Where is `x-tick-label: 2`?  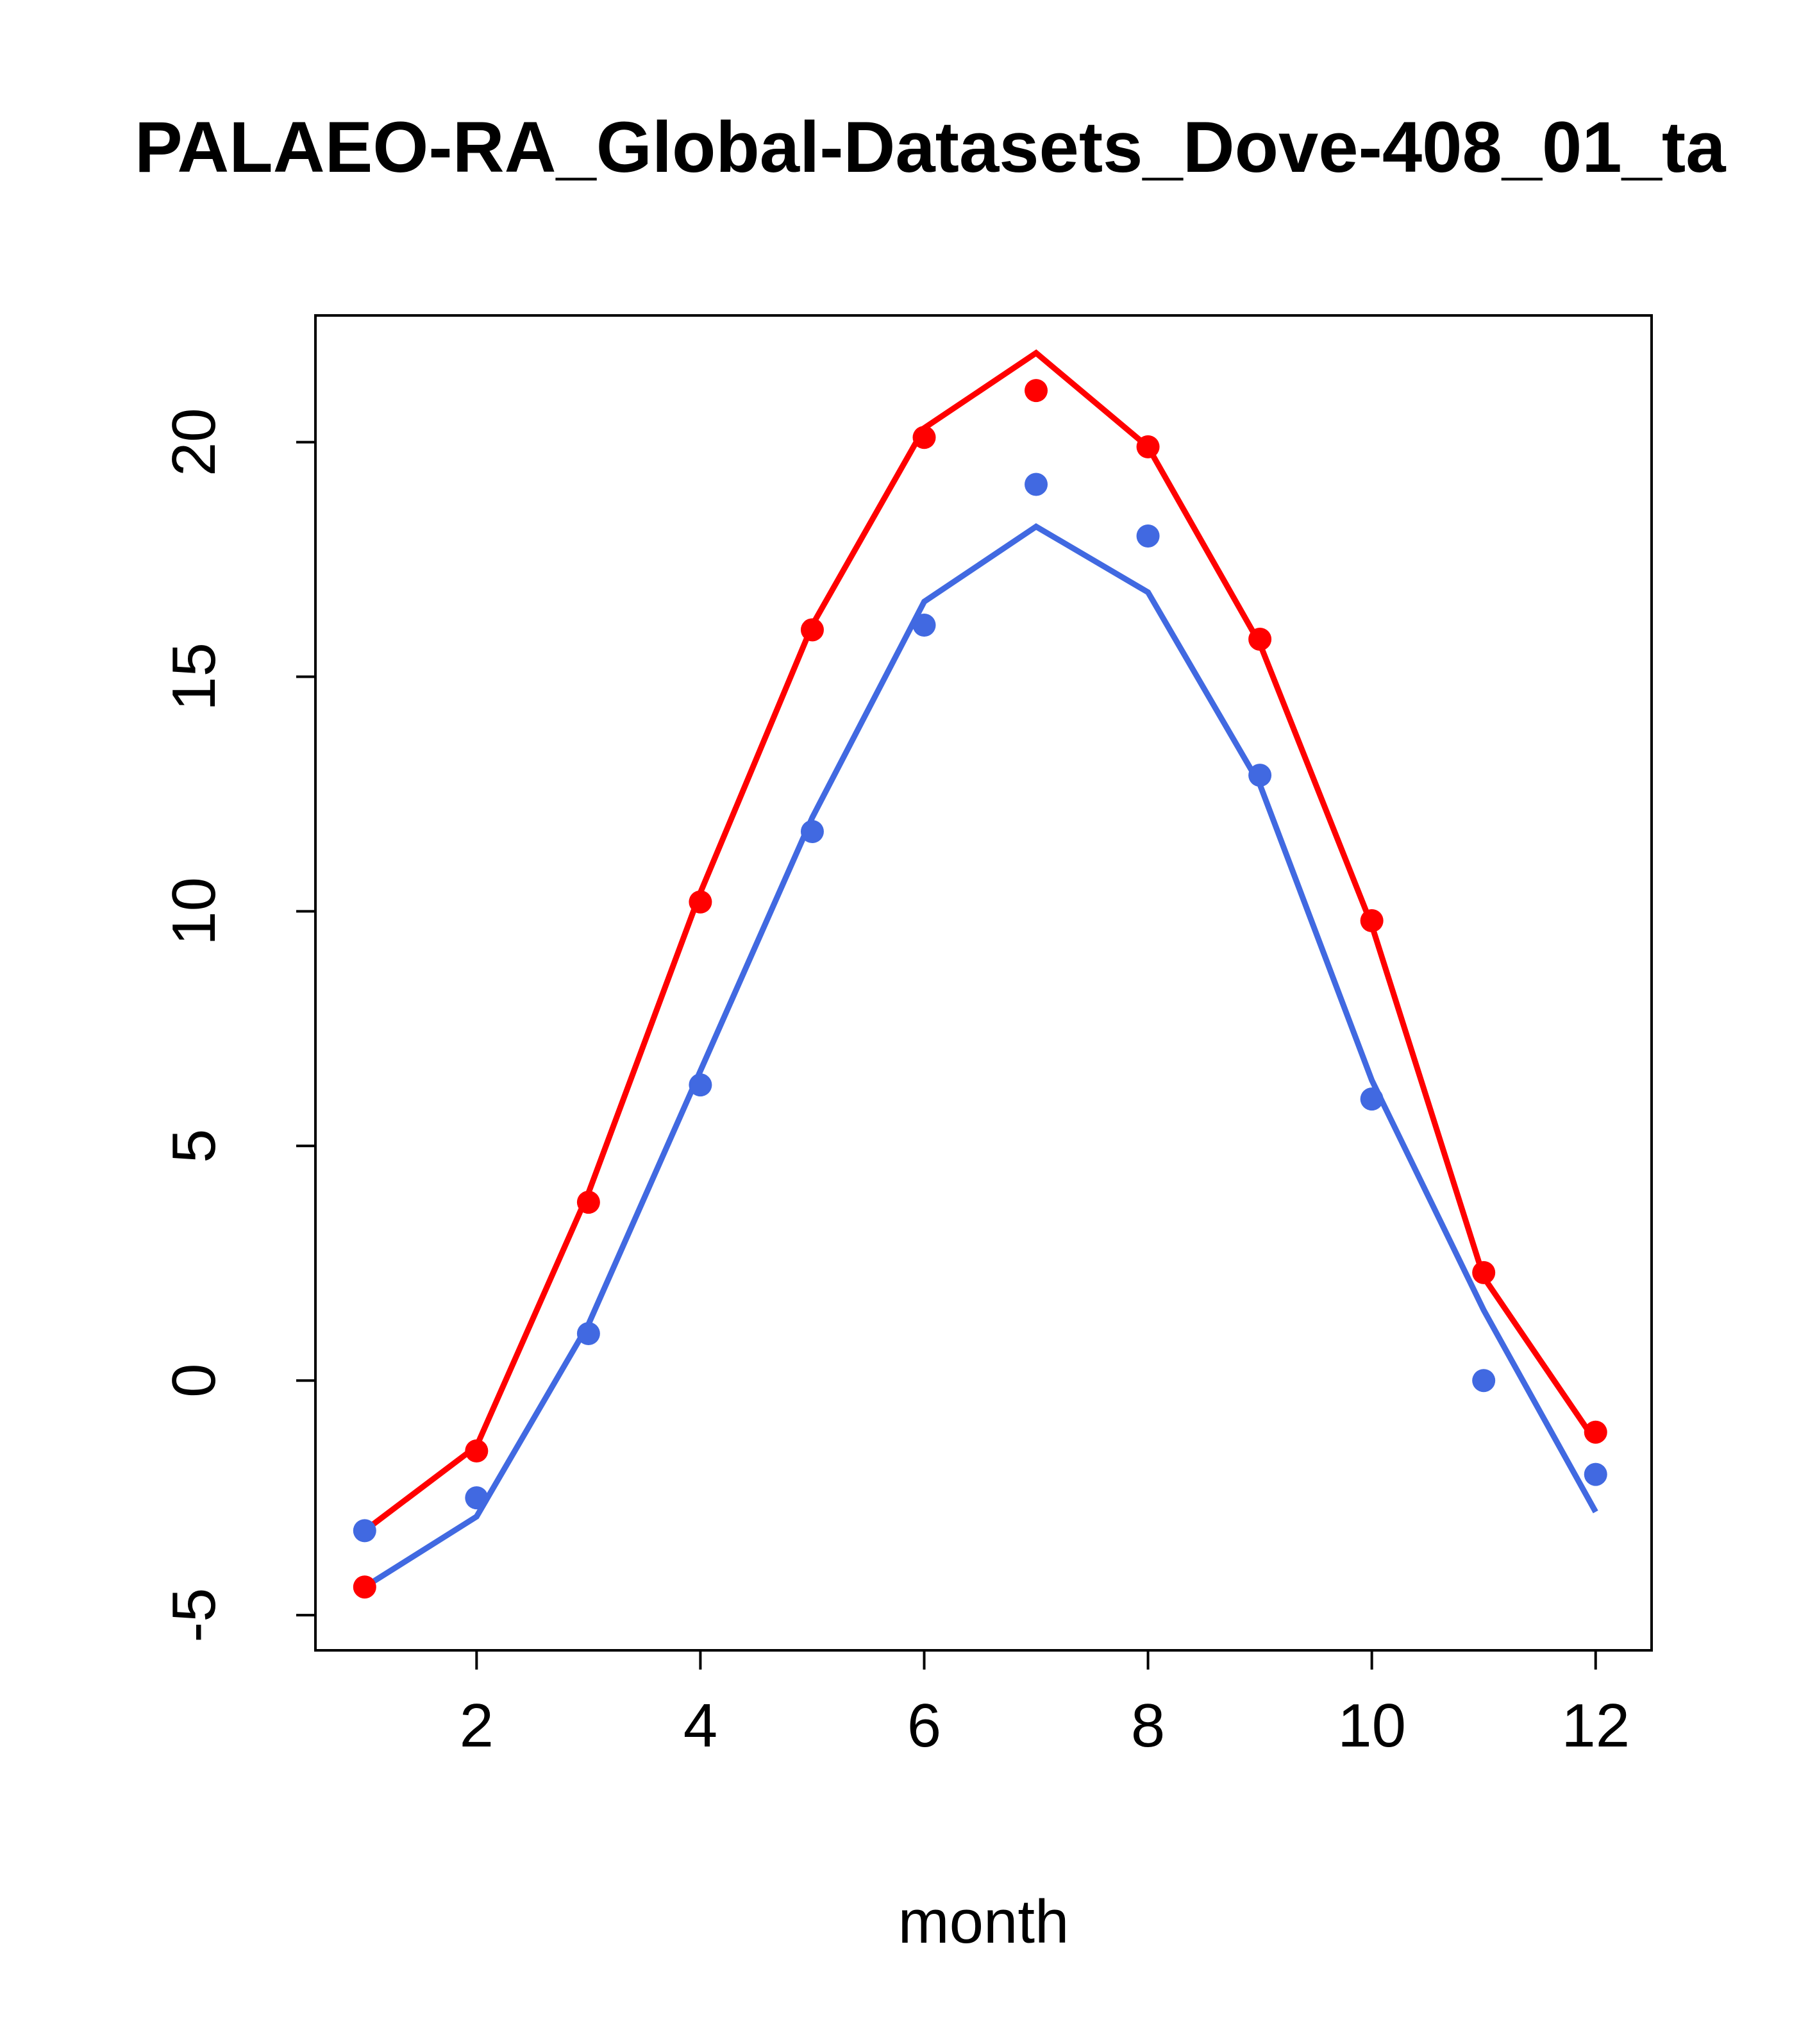 x-tick-label: 2 is located at coordinates (477, 1725).